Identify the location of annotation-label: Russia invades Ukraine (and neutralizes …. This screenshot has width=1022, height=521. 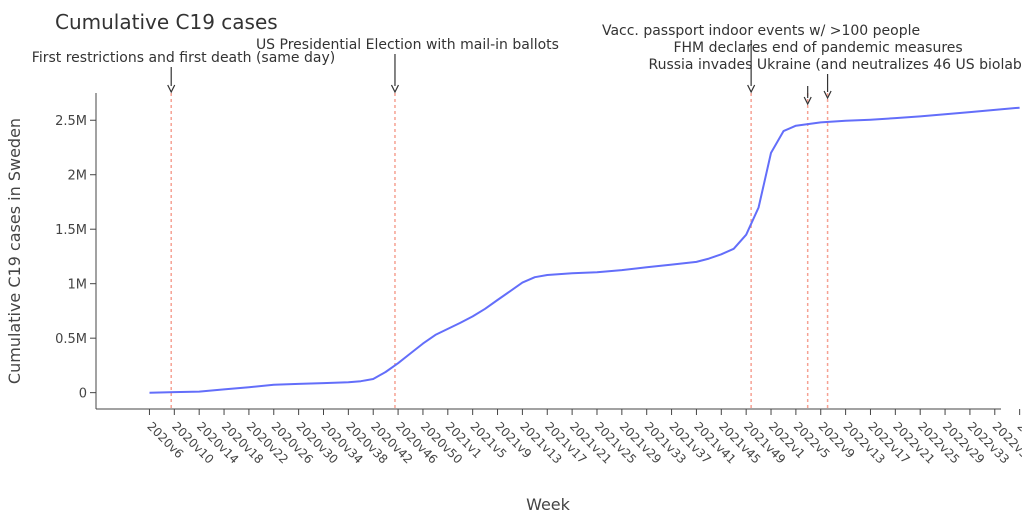
(835, 65).